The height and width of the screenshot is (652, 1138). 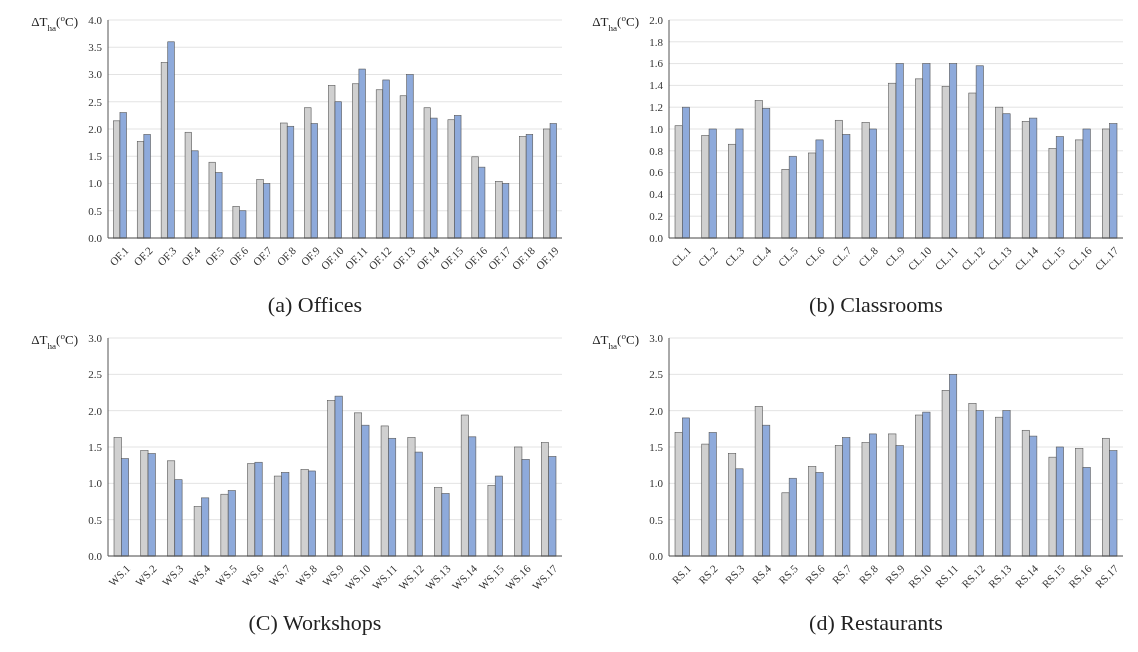 I want to click on x-tick-label: OF.5, so click(x=214, y=256).